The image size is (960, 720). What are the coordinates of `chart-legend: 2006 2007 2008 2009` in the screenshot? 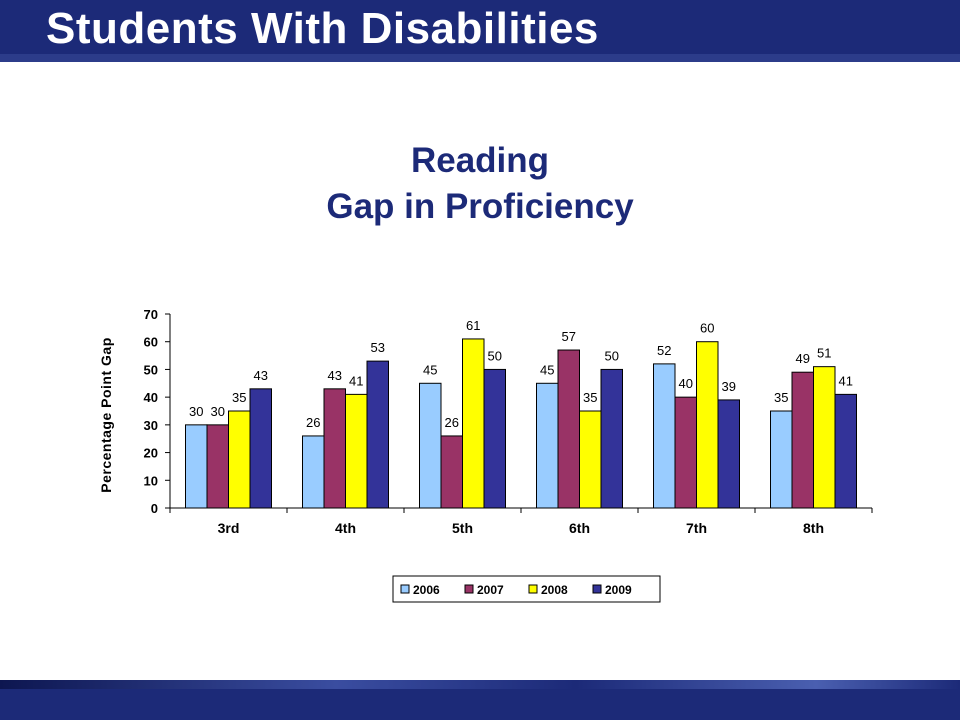 It's located at (526, 589).